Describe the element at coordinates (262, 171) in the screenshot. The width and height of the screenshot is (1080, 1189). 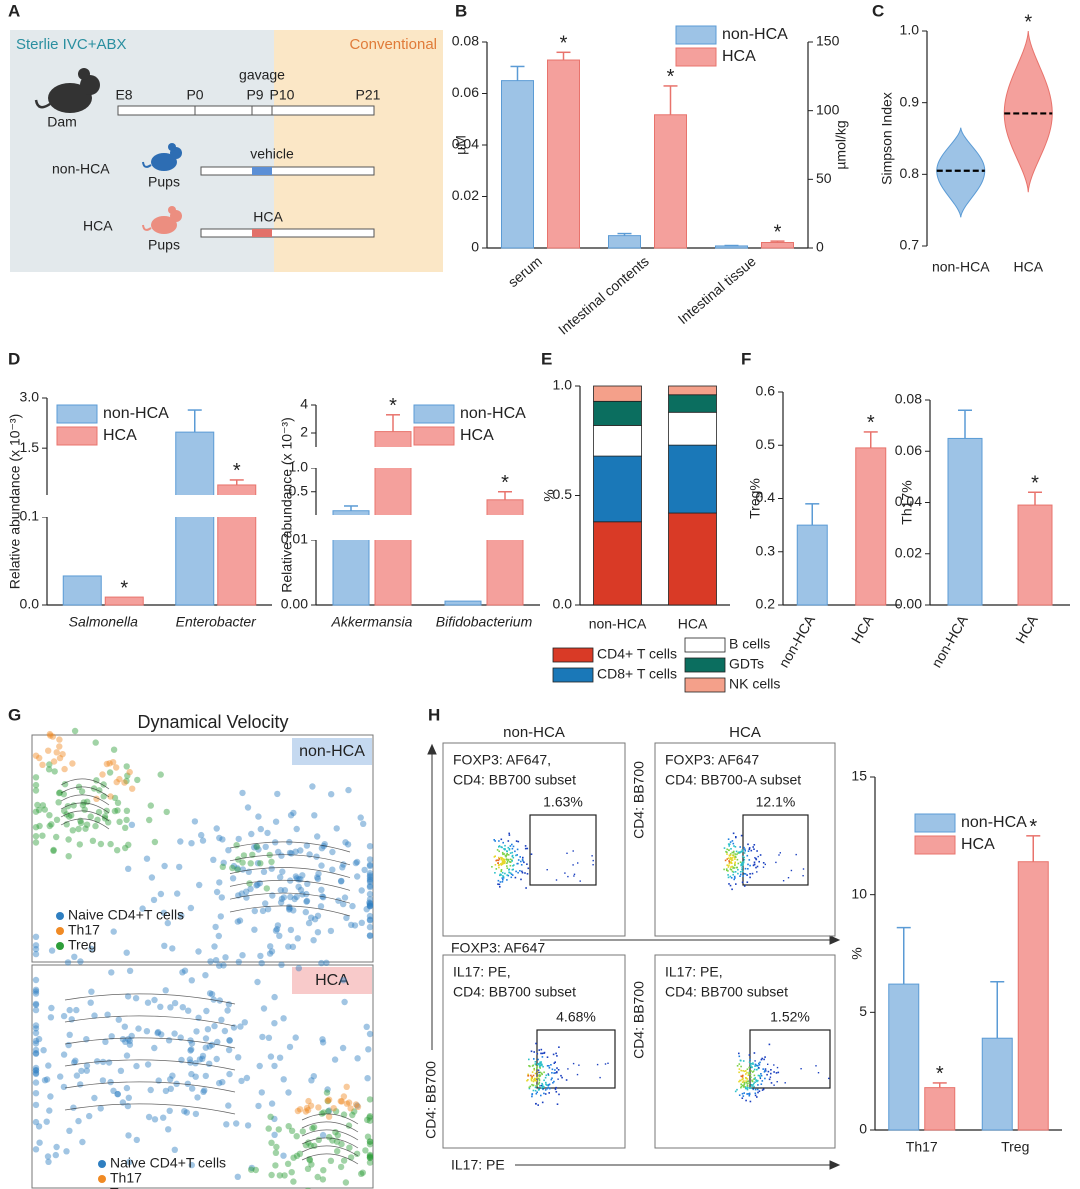
I see `treatment-window` at that location.